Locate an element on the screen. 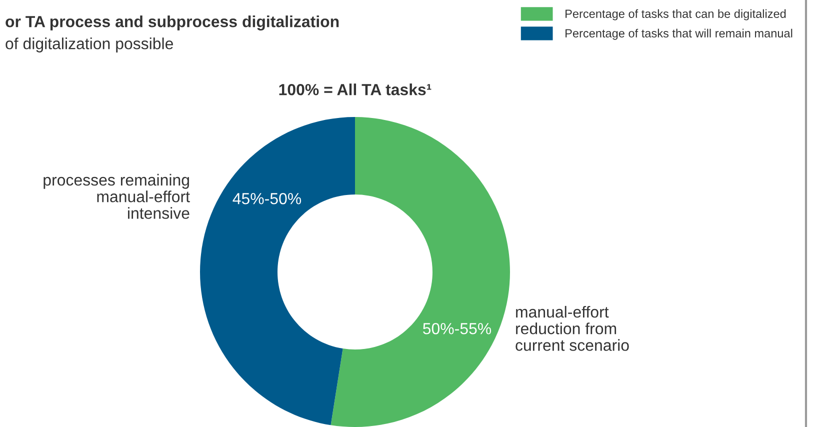 The width and height of the screenshot is (815, 427). text: or TA process and subprocess digitalization is located at coordinates (172, 23).